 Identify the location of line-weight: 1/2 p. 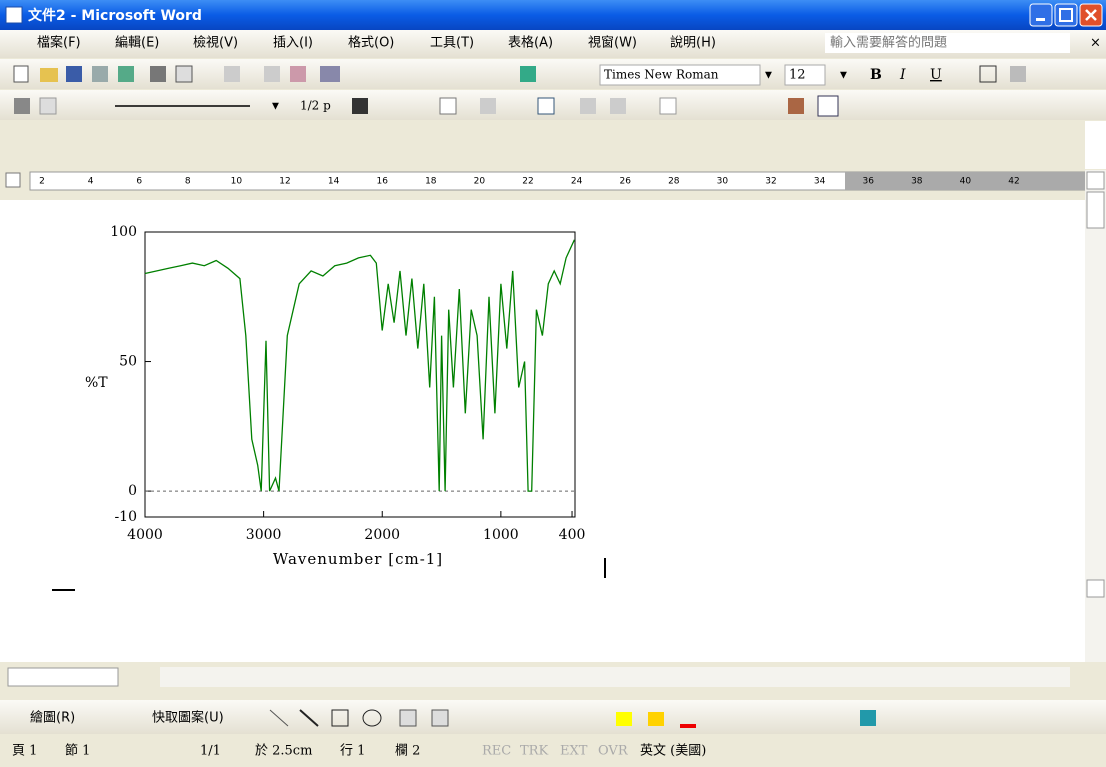
(315, 106).